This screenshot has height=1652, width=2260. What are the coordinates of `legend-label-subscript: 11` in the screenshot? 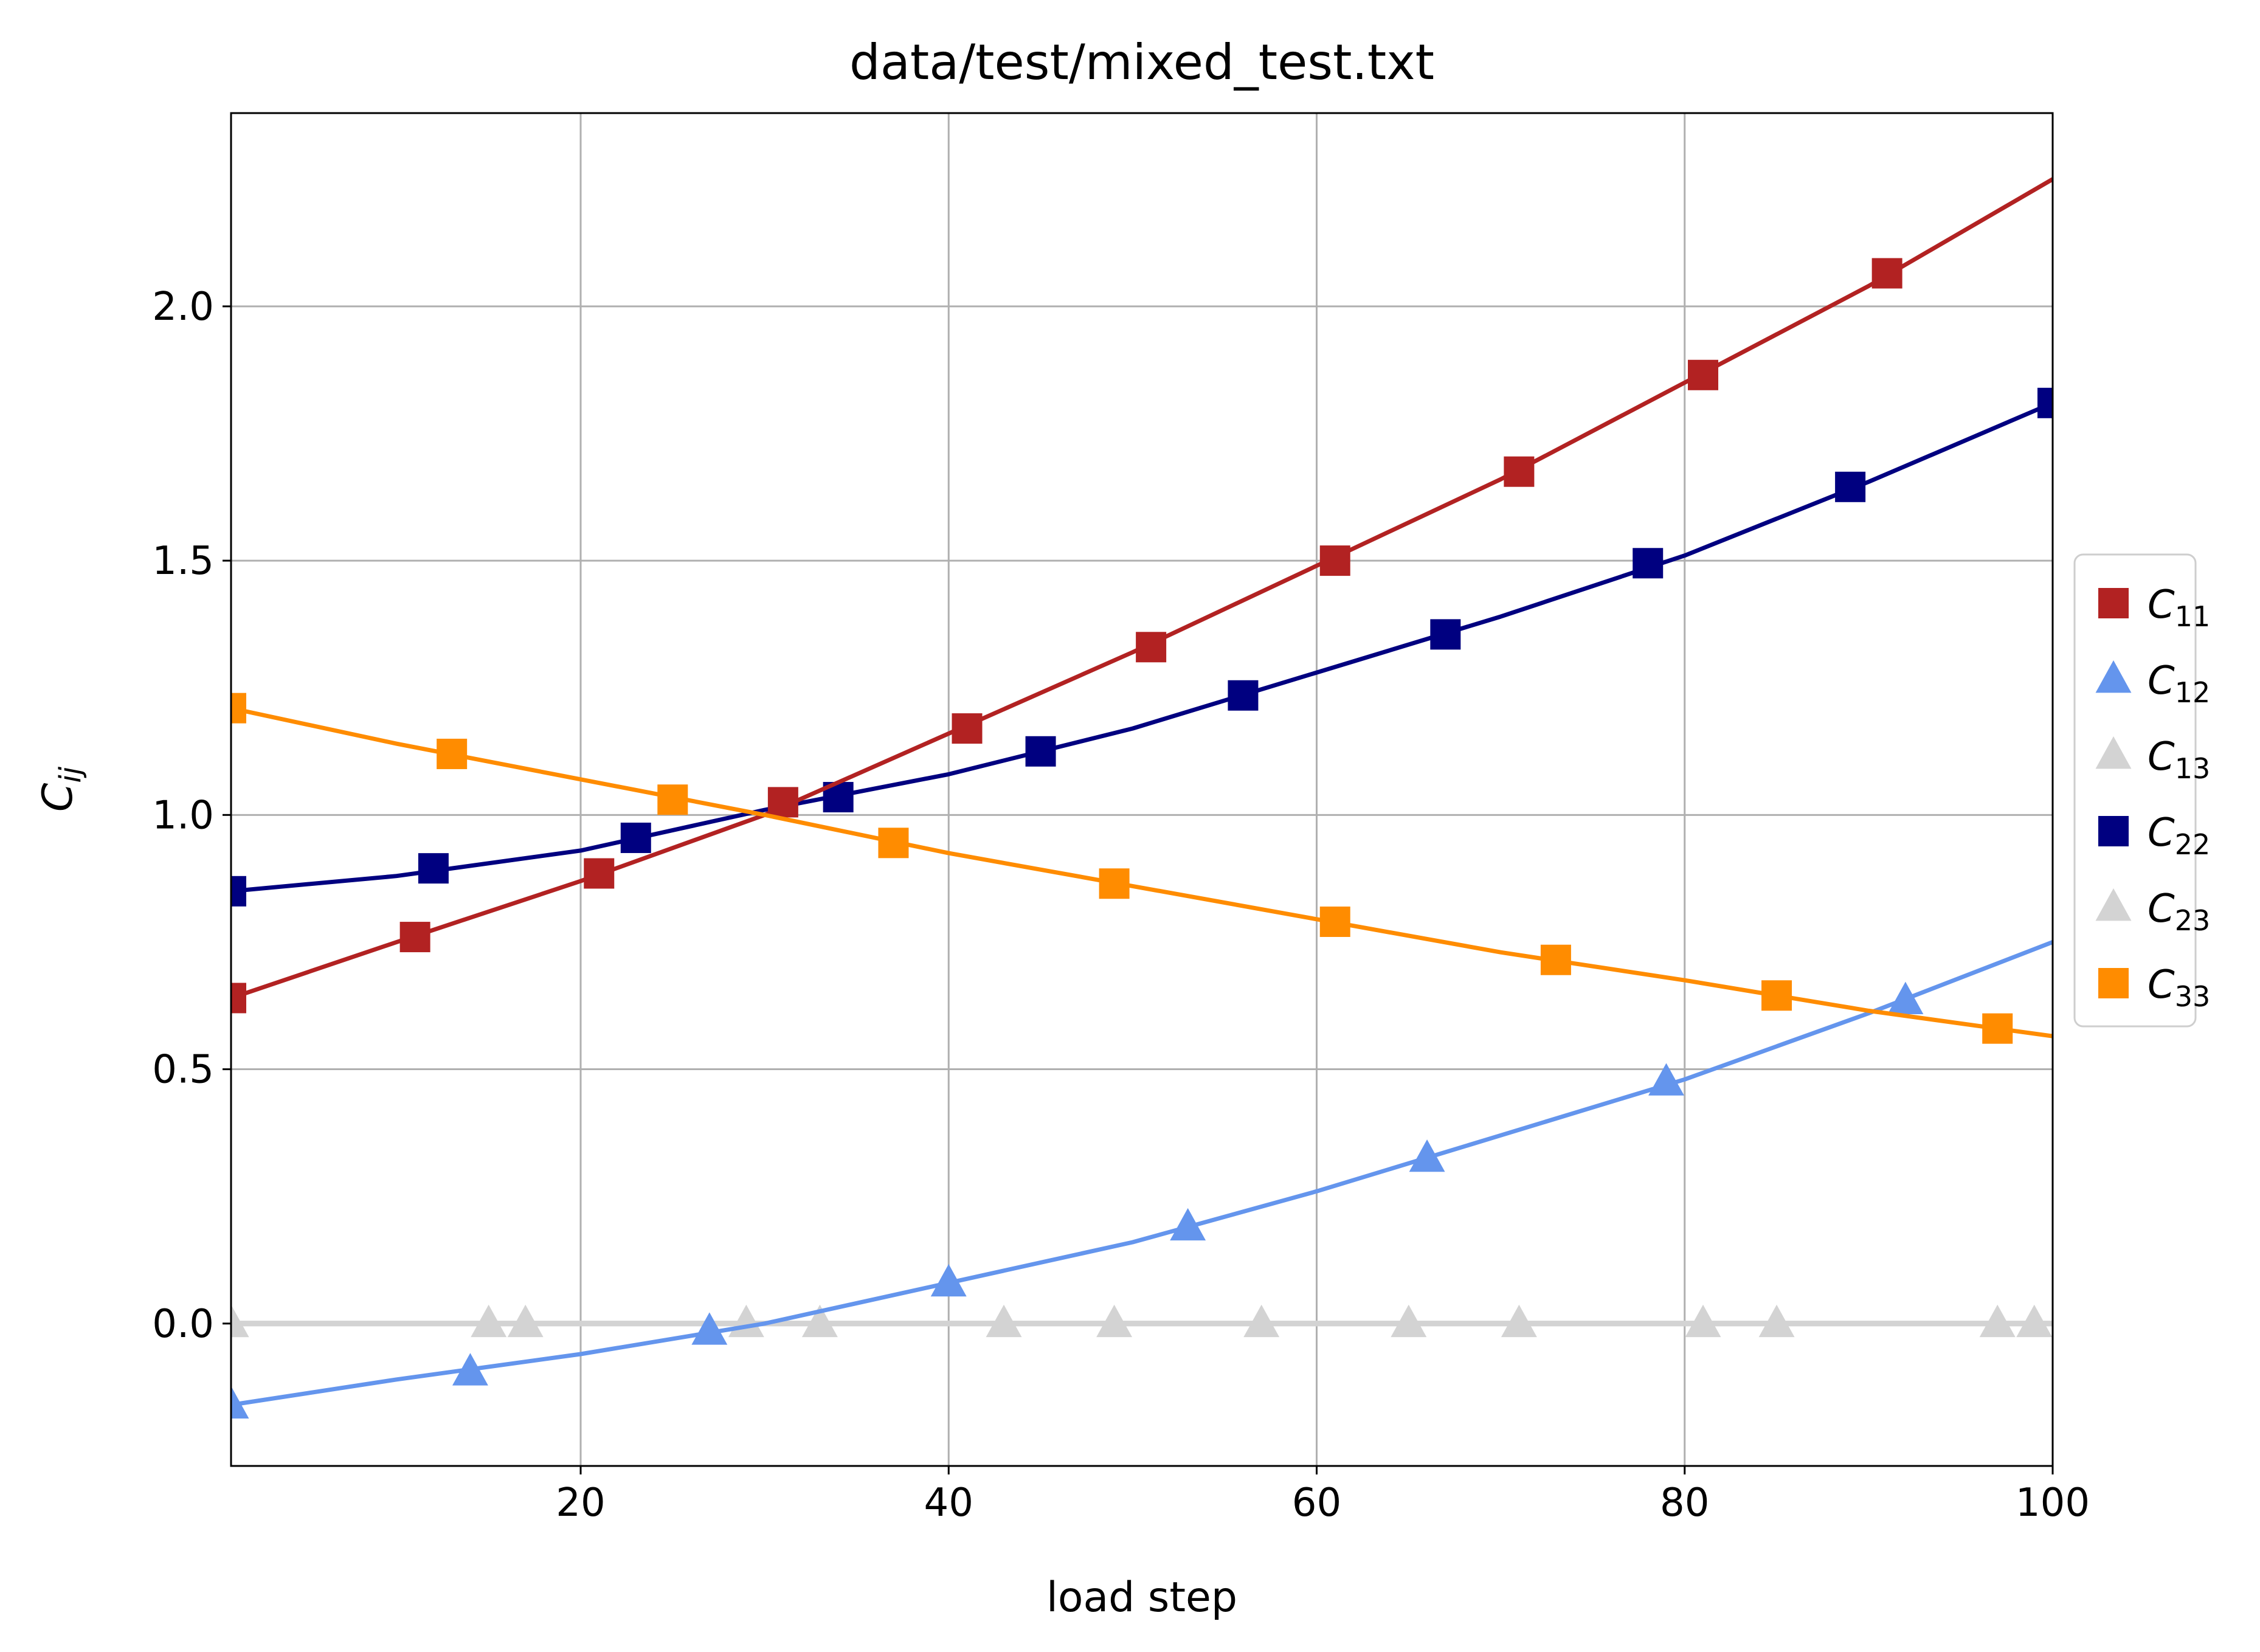 It's located at (2193, 616).